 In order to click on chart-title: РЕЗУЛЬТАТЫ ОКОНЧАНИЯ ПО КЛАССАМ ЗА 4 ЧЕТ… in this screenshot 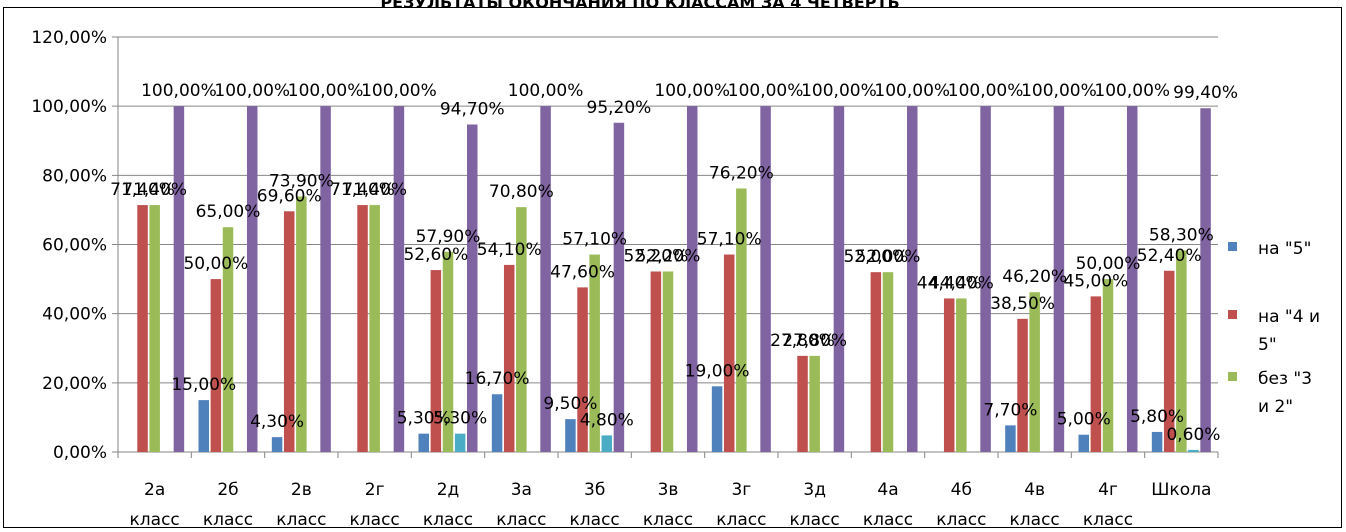, I will do `click(639, 6)`.